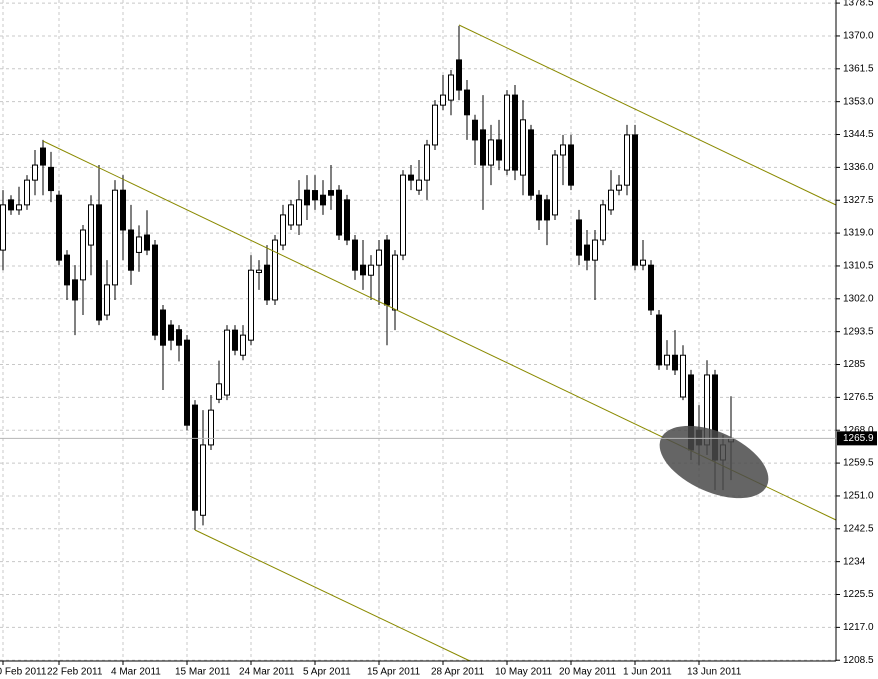  I want to click on y-tick-label: 1242.5, so click(858, 528).